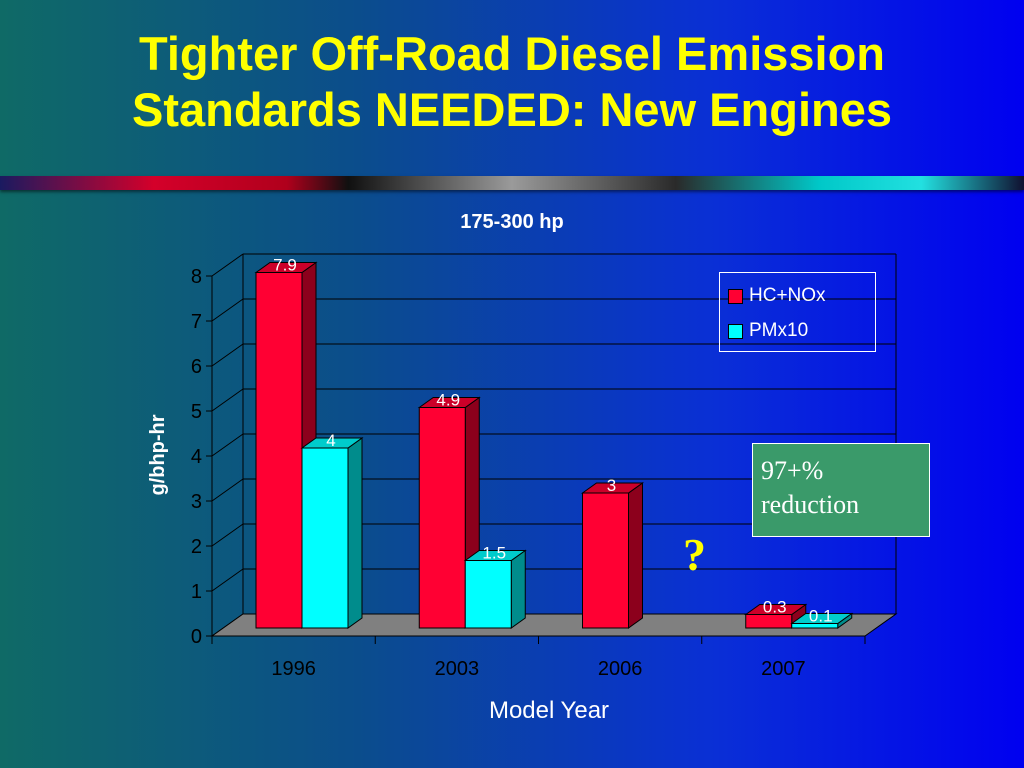  What do you see at coordinates (512, 53) in the screenshot?
I see `slide-title-line-1: Tighter Off-Road Diesel Emission` at bounding box center [512, 53].